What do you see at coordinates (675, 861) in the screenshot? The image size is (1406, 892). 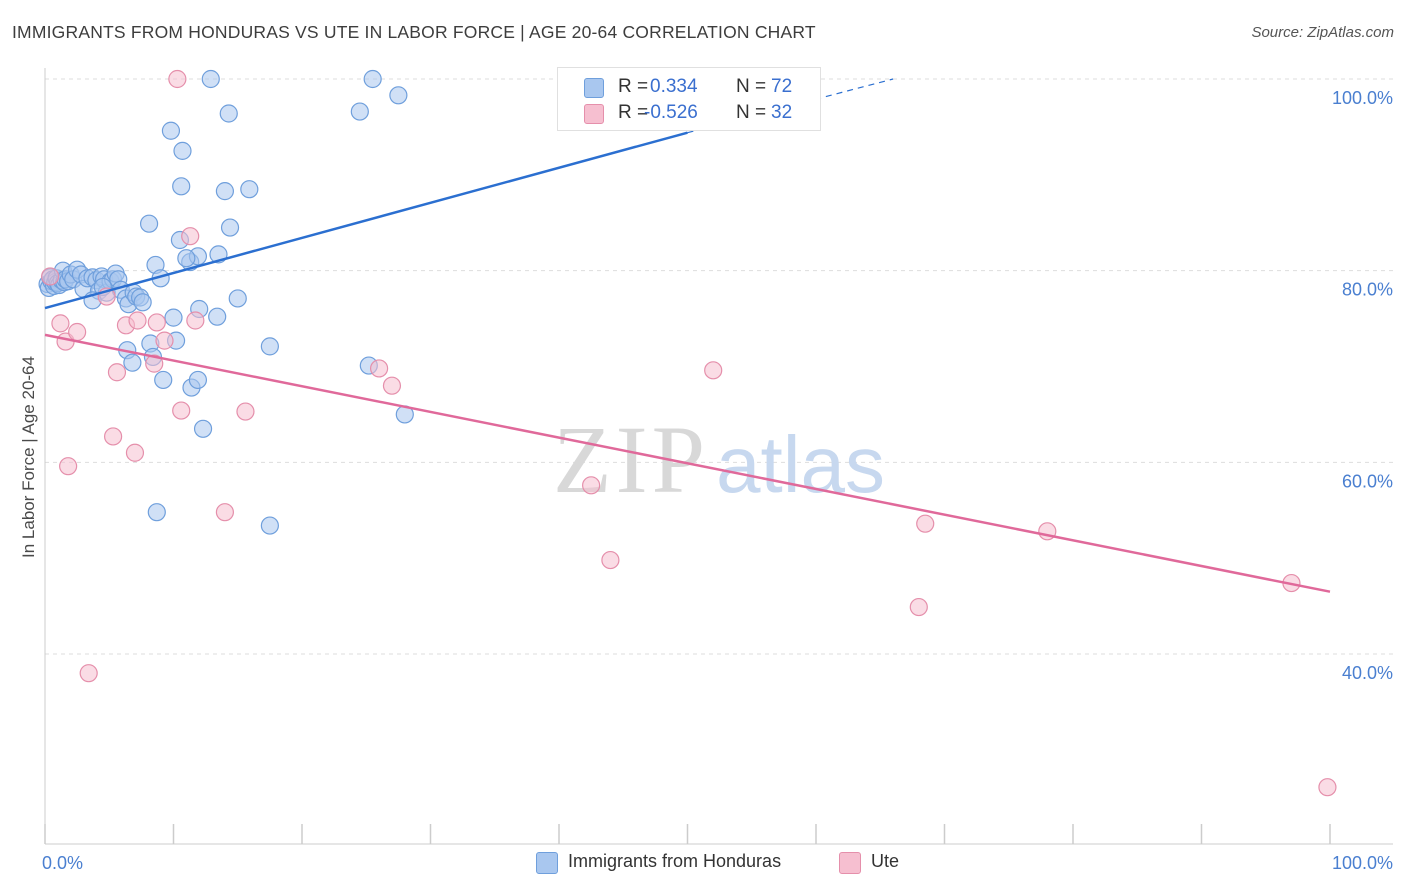 I see `legend-label-honduras: Immigrants from Honduras` at bounding box center [675, 861].